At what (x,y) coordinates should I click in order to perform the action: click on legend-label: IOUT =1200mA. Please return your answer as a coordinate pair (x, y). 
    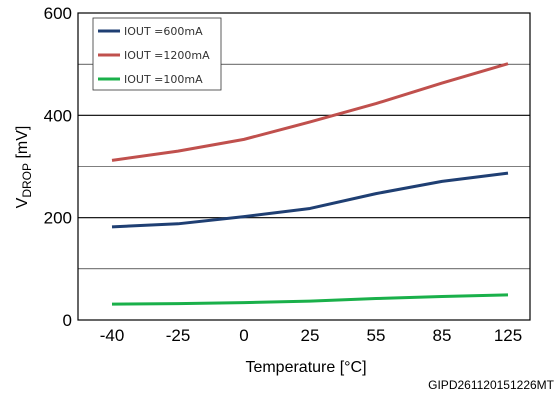
    Looking at the image, I should click on (167, 55).